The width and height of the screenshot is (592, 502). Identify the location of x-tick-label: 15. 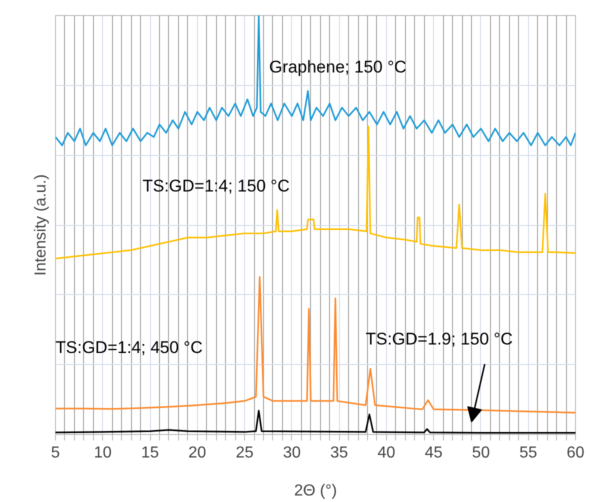
(150, 453).